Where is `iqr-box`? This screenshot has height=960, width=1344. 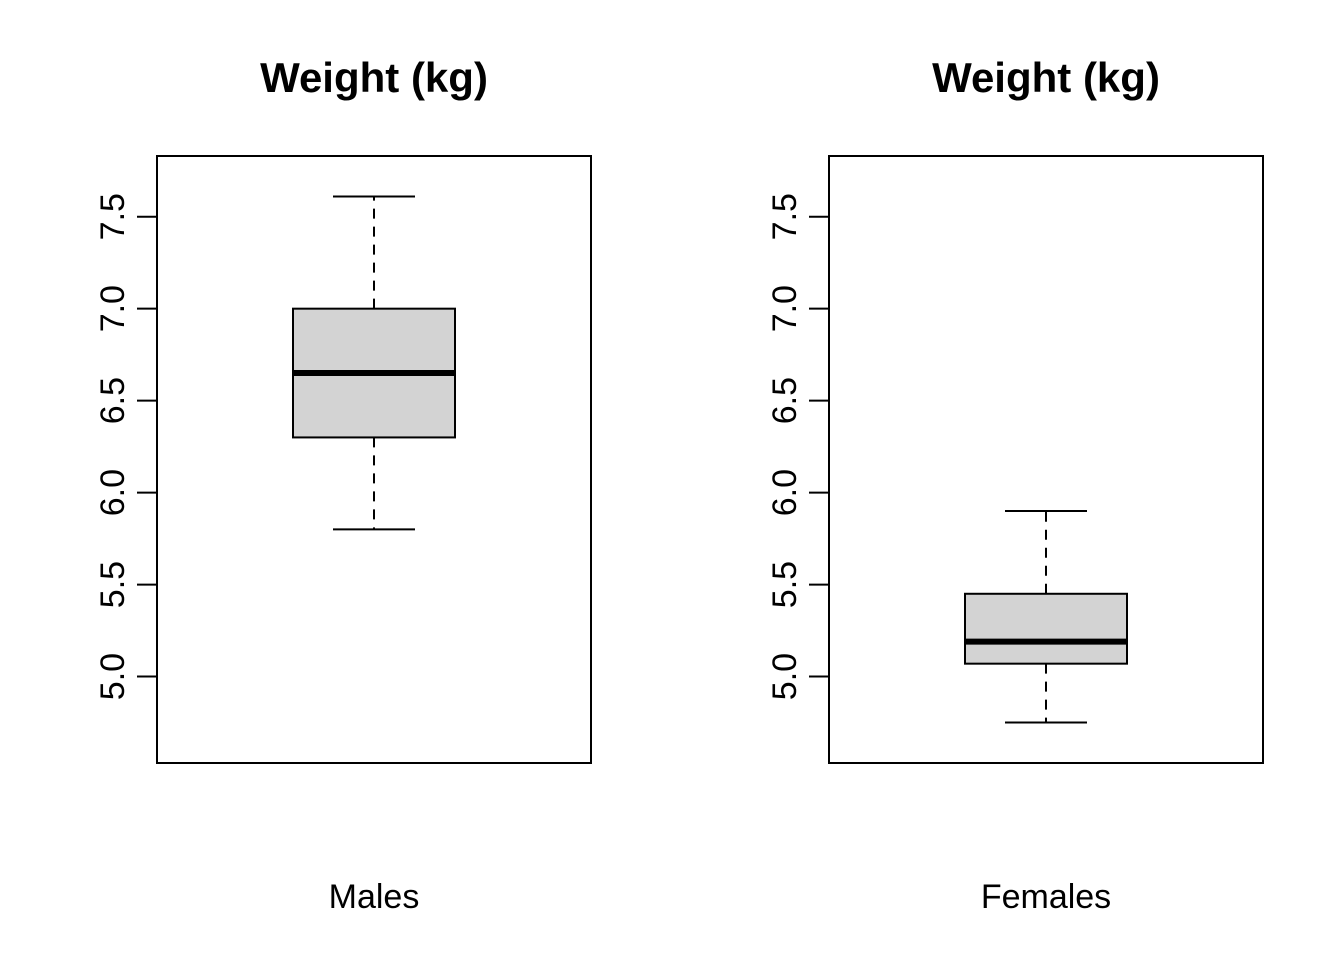
iqr-box is located at coordinates (1046, 628).